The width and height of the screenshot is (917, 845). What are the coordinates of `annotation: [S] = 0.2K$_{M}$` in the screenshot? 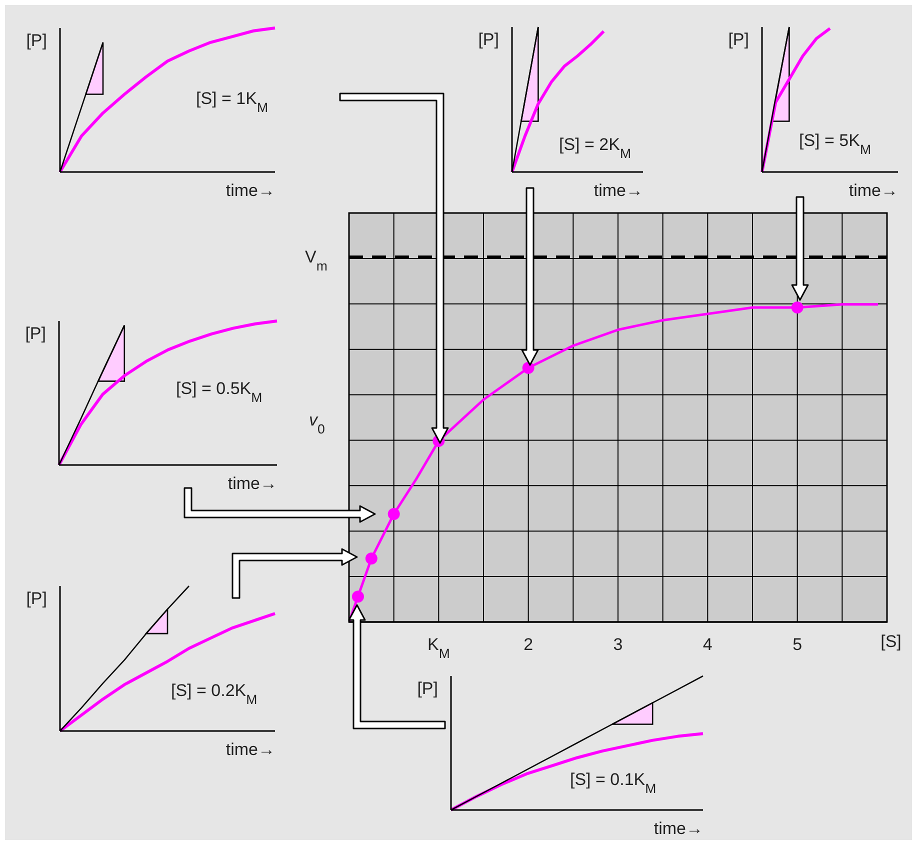 It's located at (214, 693).